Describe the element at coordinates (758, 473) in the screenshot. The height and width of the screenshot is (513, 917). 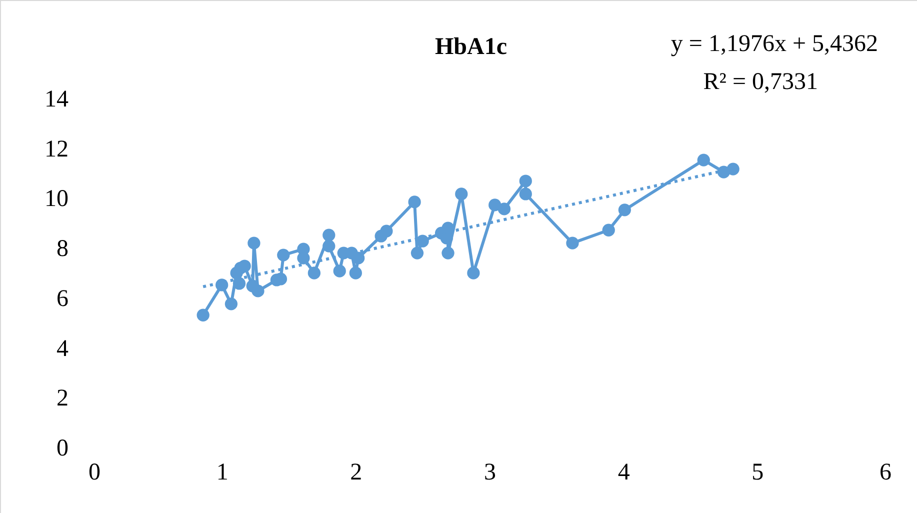
I see `x-tick-label: 5` at that location.